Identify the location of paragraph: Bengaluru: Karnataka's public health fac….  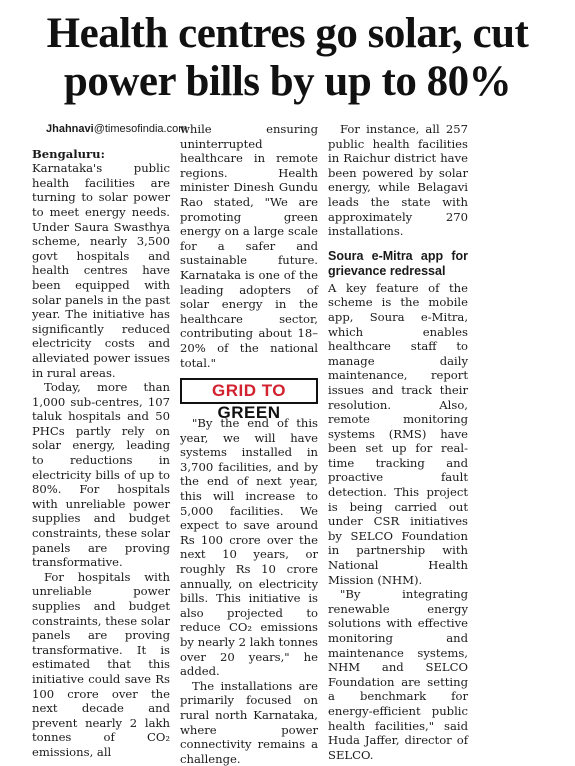
(101, 264).